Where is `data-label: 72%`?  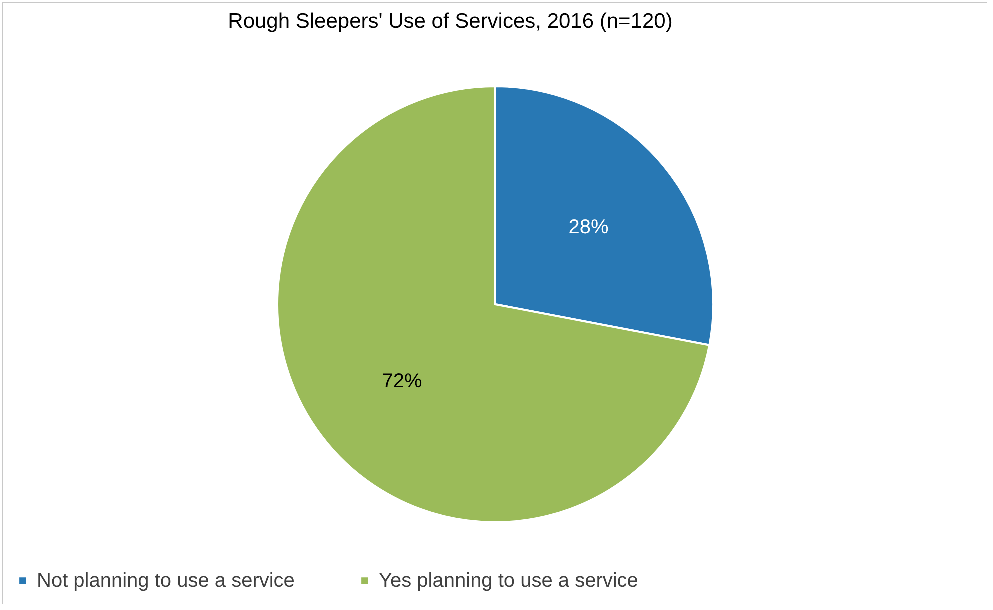 data-label: 72% is located at coordinates (402, 381).